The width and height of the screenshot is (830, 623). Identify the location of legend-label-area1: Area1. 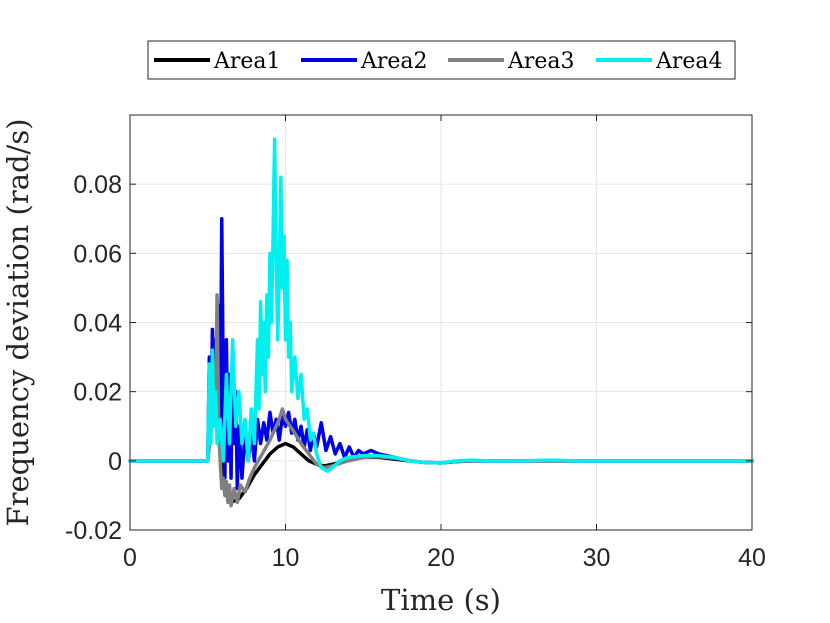
(247, 61).